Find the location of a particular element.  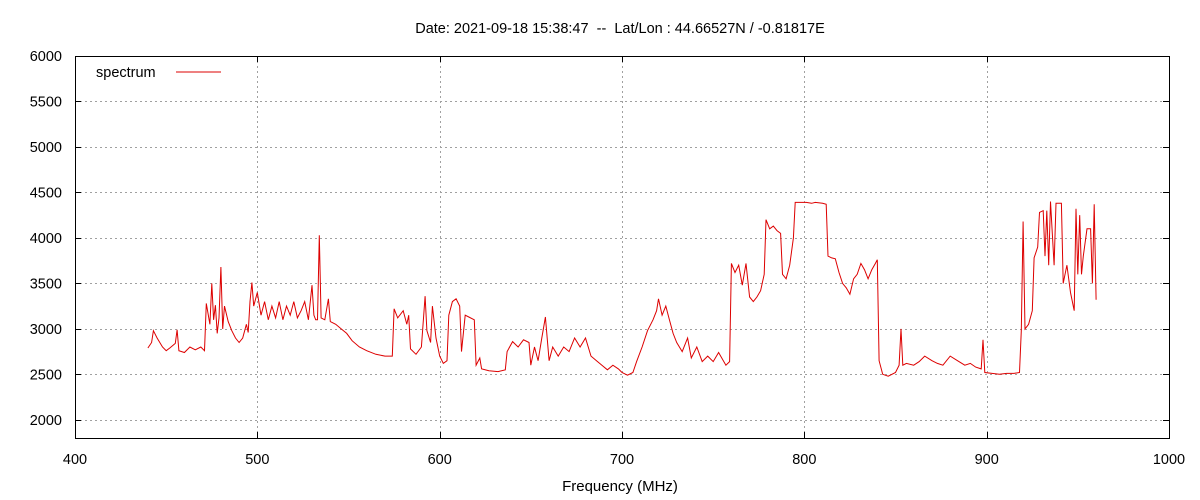

y-tick-label: 3500 is located at coordinates (46, 284).